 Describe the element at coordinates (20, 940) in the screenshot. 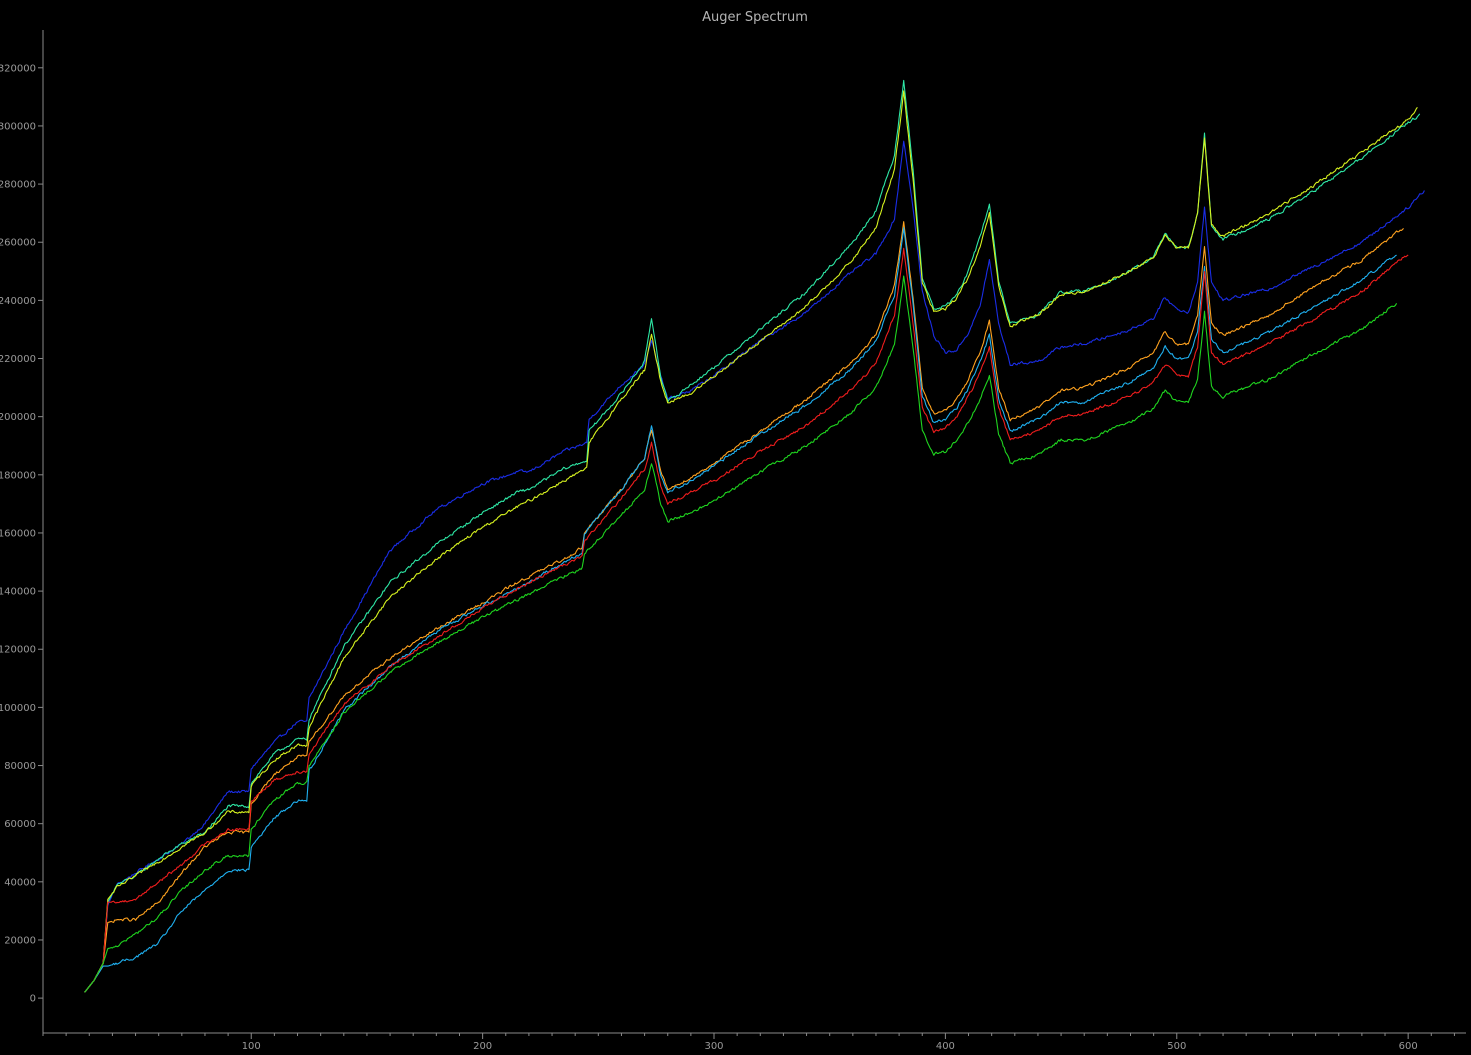

I see `y-tick-label: 20000` at that location.